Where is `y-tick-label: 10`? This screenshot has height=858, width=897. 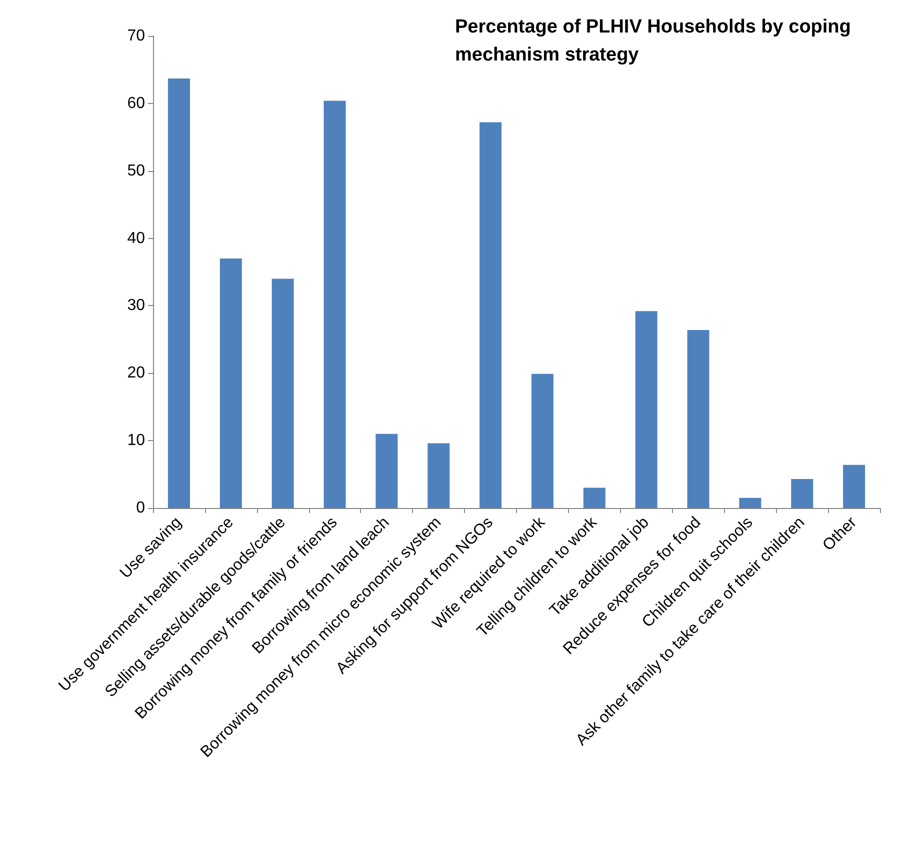
y-tick-label: 10 is located at coordinates (136, 441).